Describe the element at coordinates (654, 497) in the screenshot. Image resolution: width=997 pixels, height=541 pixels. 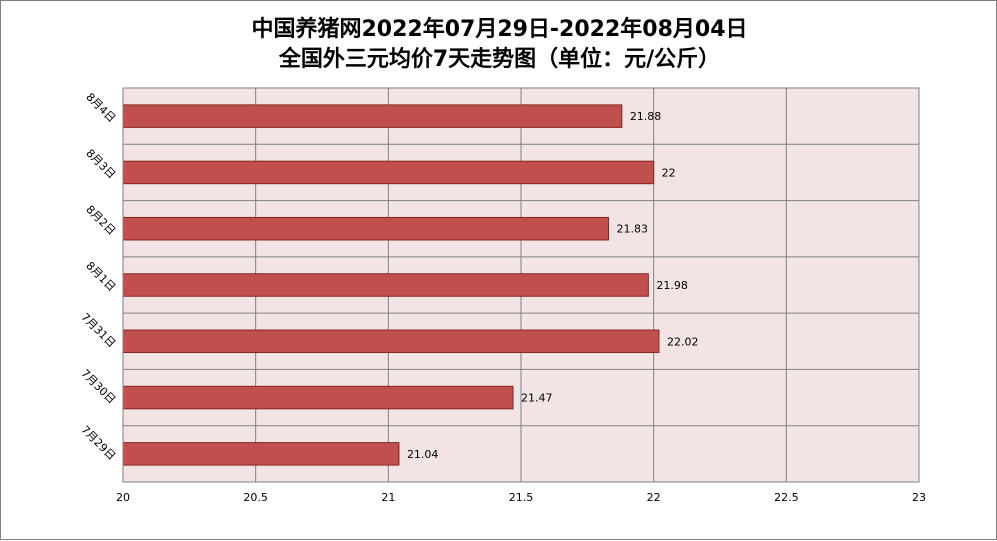
I see `x-tick-label: 22` at that location.